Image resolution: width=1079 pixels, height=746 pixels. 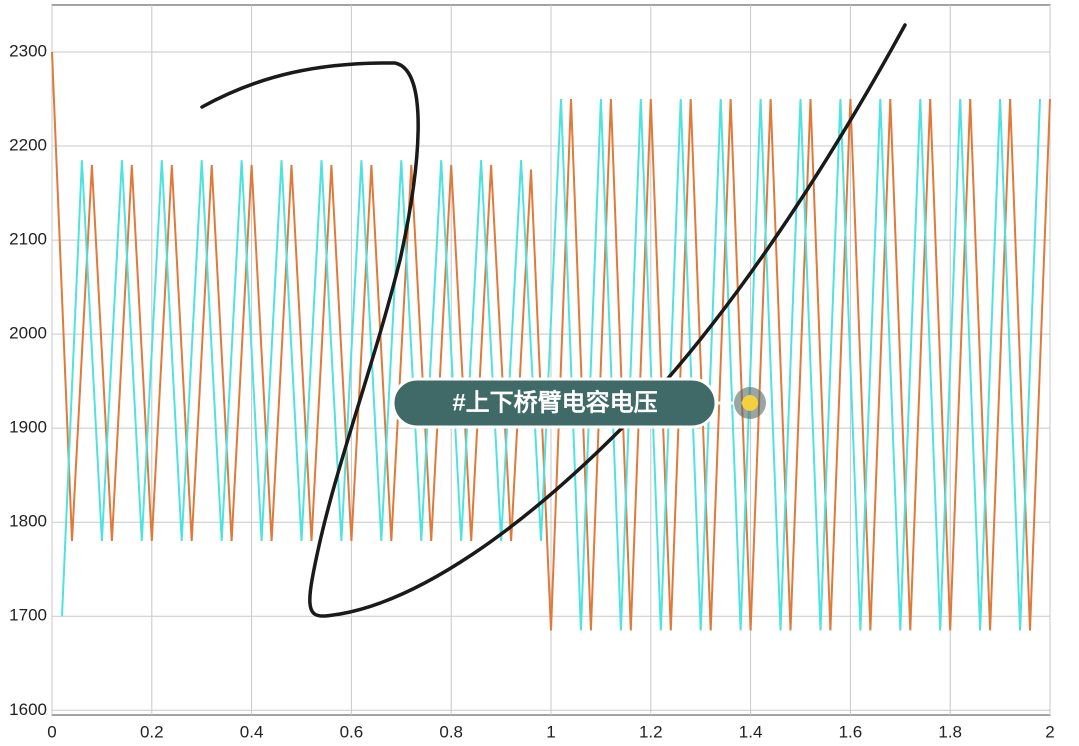 What do you see at coordinates (51, 731) in the screenshot?
I see `x-tick-label: 0` at bounding box center [51, 731].